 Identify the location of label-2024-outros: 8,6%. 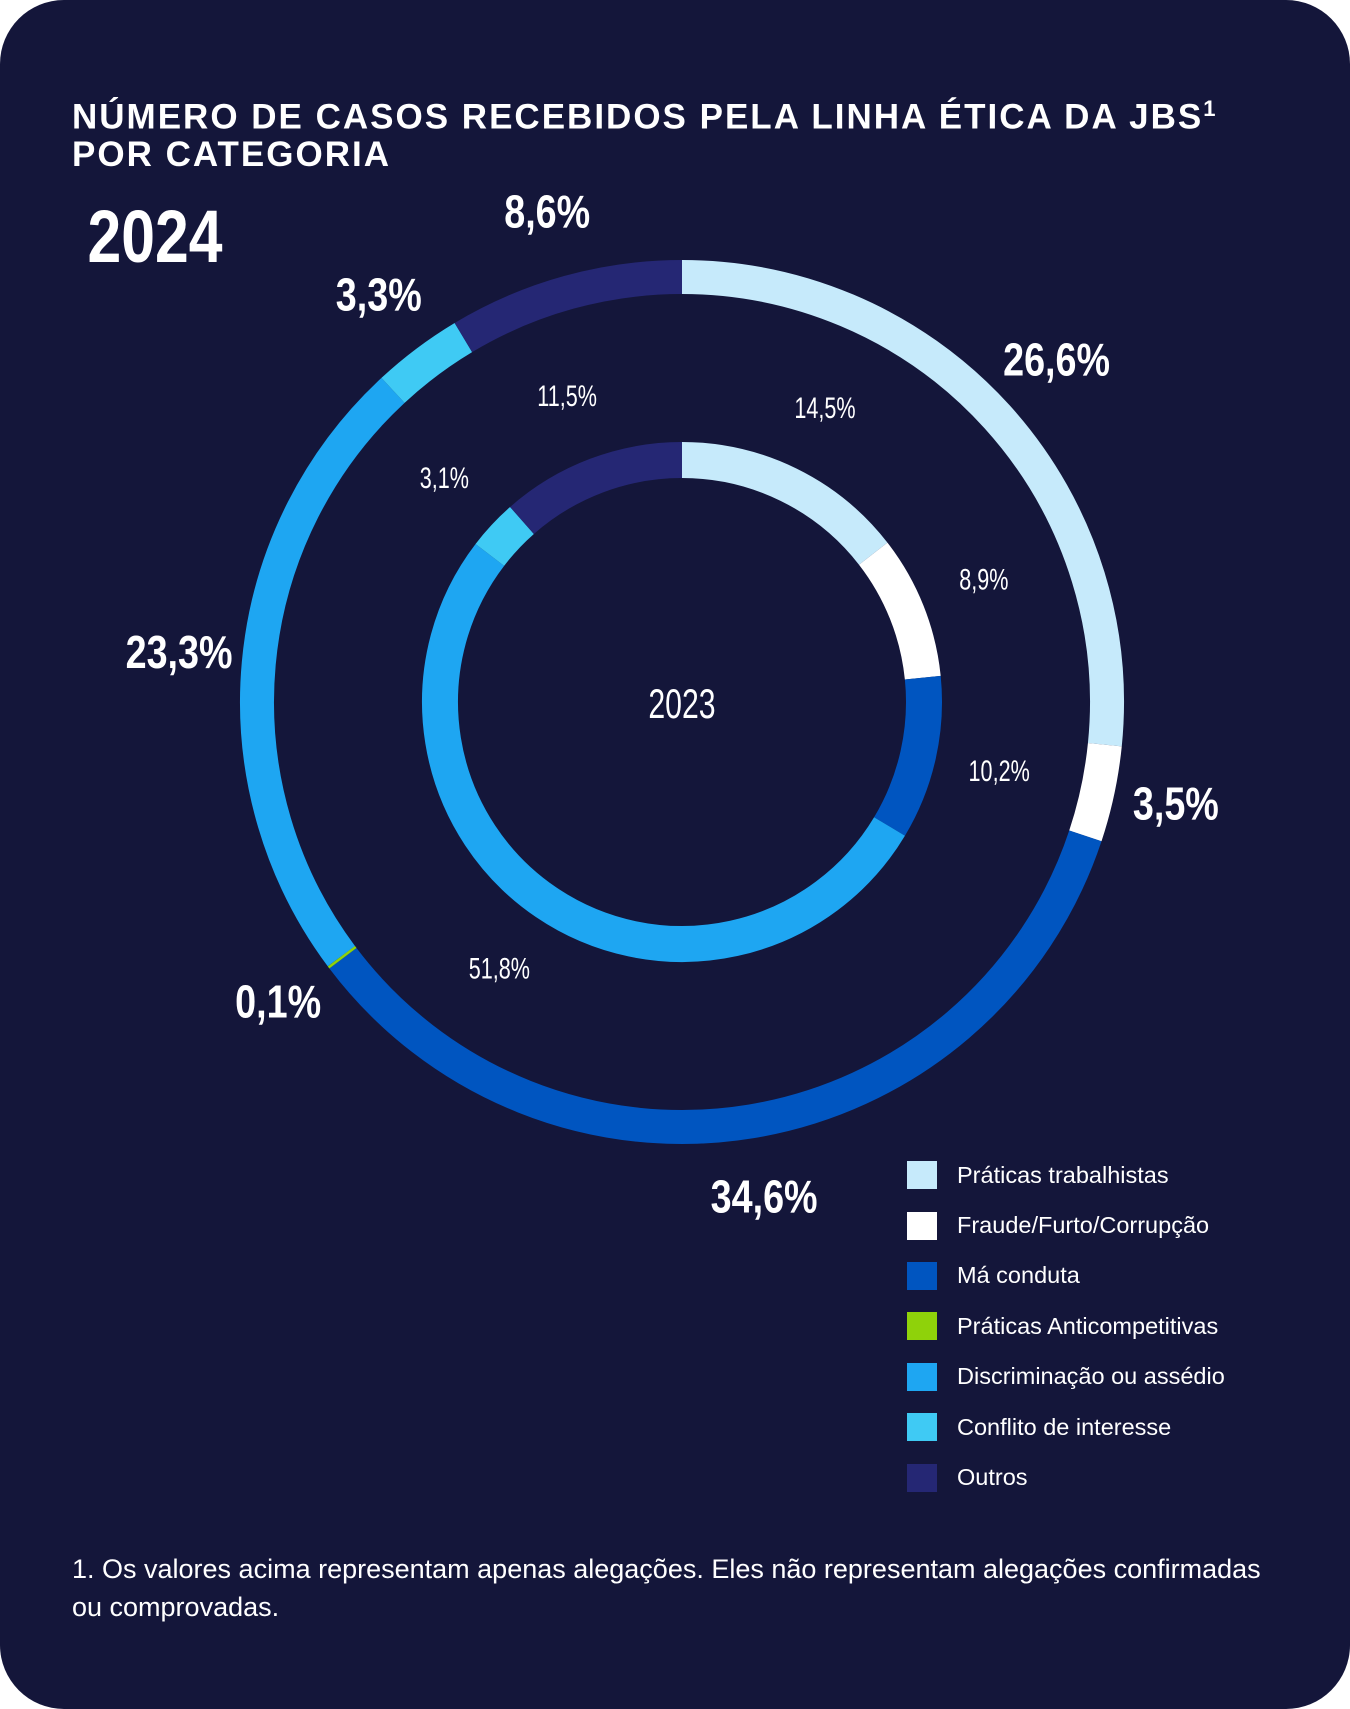
(547, 211).